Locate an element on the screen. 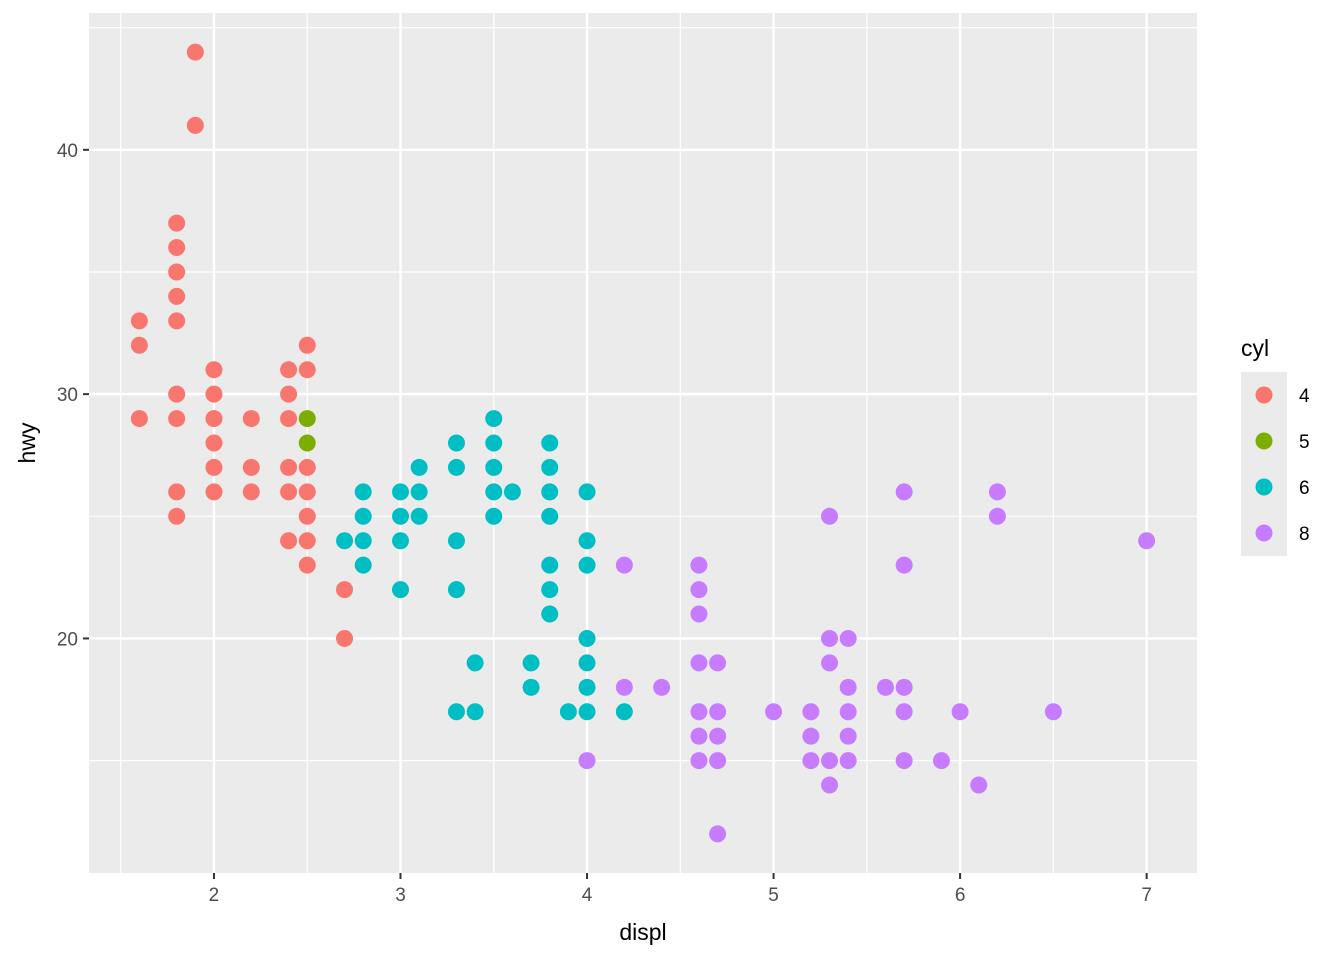 The height and width of the screenshot is (960, 1344). legend-label-cyl-6: 6 is located at coordinates (1304, 488).